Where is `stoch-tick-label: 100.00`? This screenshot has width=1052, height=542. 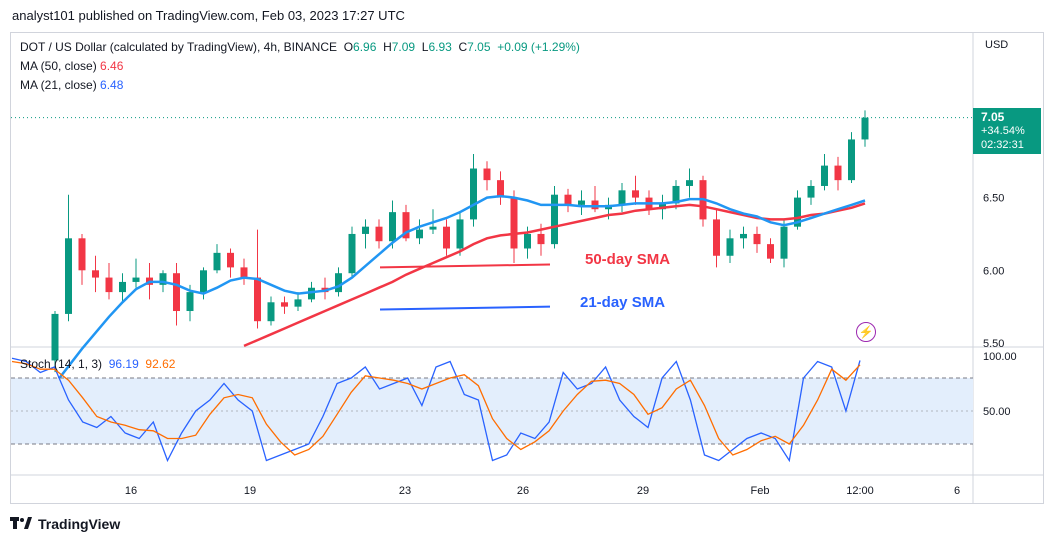
stoch-tick-label: 100.00 is located at coordinates (1000, 357).